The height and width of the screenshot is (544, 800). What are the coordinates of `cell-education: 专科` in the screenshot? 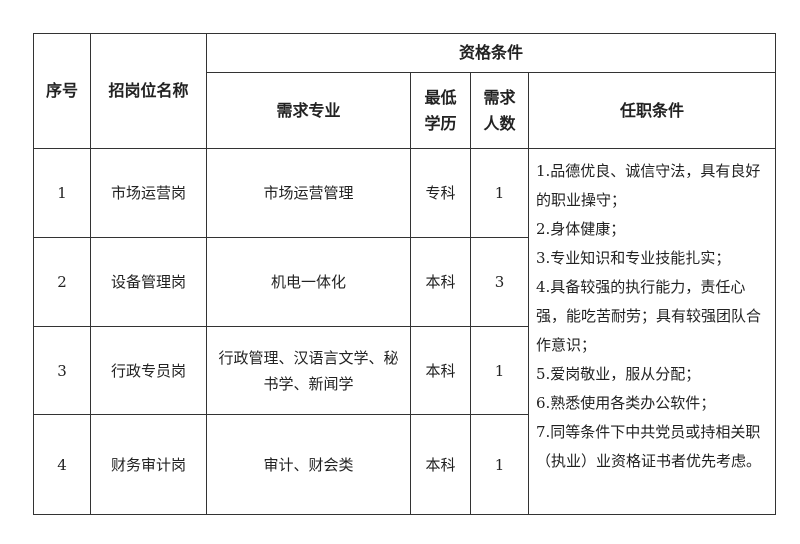 It's located at (440, 193).